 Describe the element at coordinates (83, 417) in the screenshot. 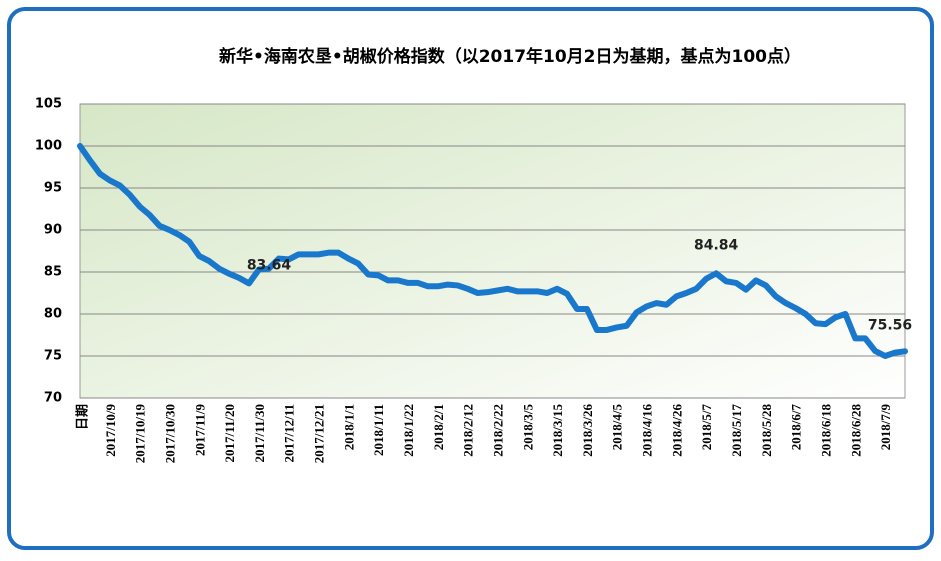

I see `x-tick-label: 日期` at that location.